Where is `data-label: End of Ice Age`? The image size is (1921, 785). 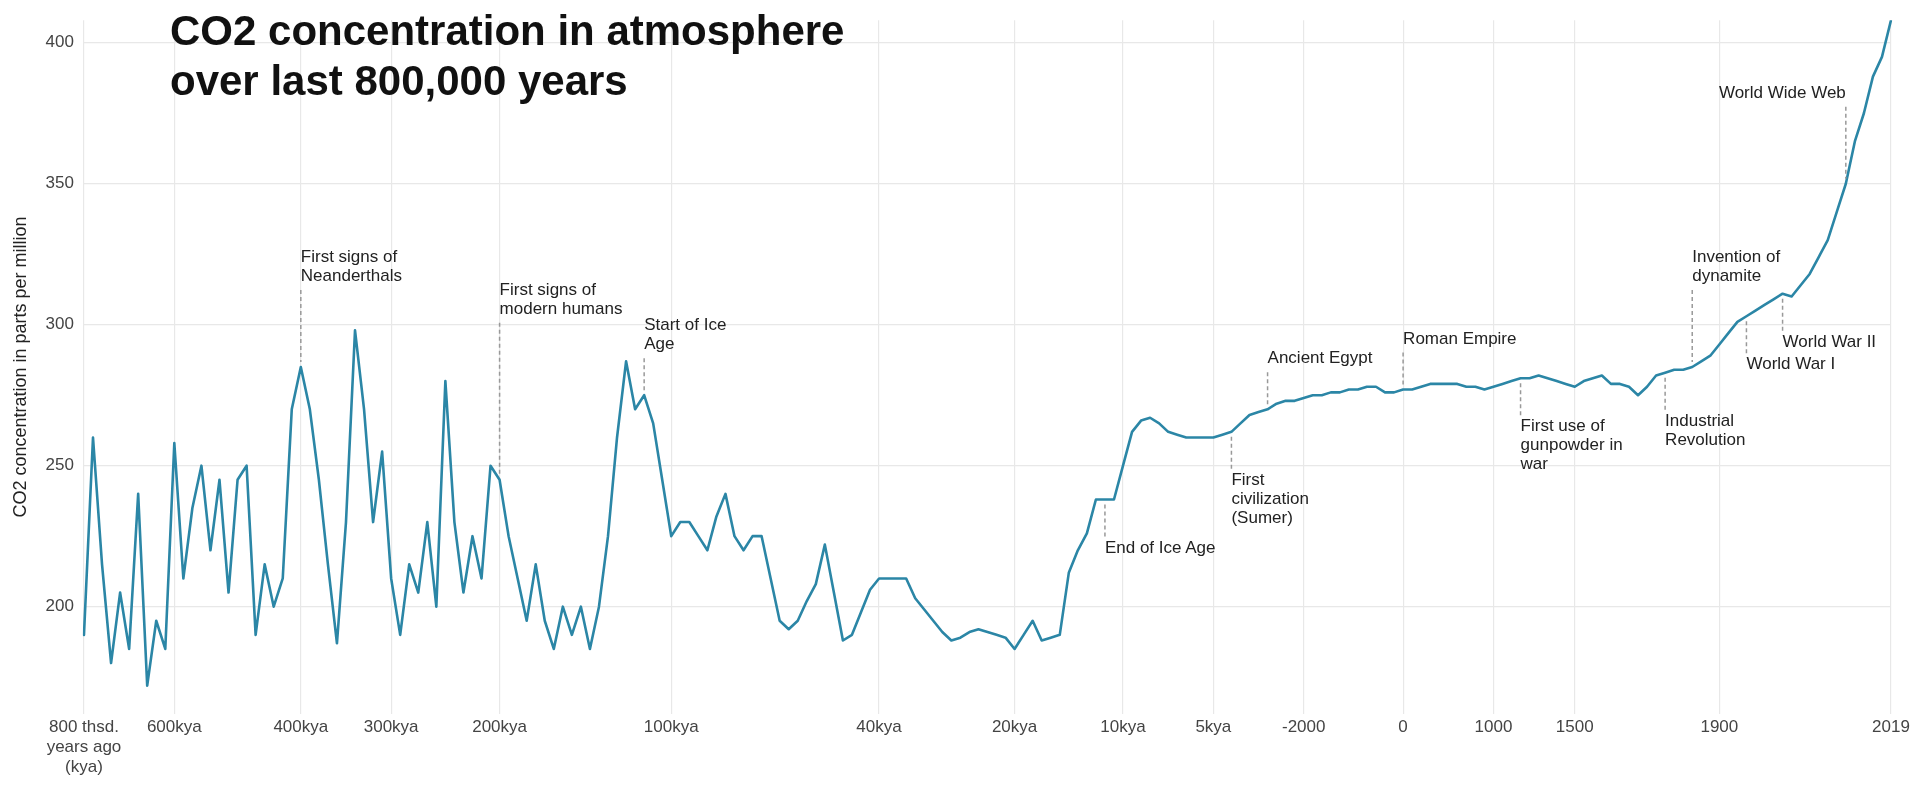 data-label: End of Ice Age is located at coordinates (1160, 547).